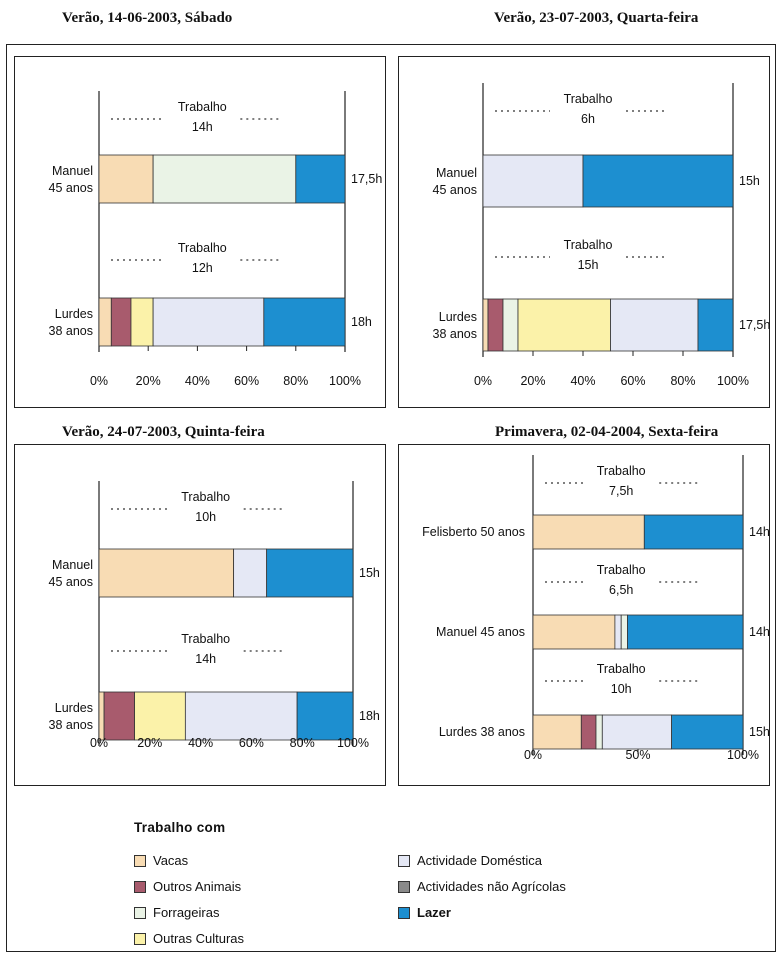 This screenshot has width=782, height=960. What do you see at coordinates (479, 860) in the screenshot?
I see `legend-label-actividade-domestica: Actividade Doméstica` at bounding box center [479, 860].